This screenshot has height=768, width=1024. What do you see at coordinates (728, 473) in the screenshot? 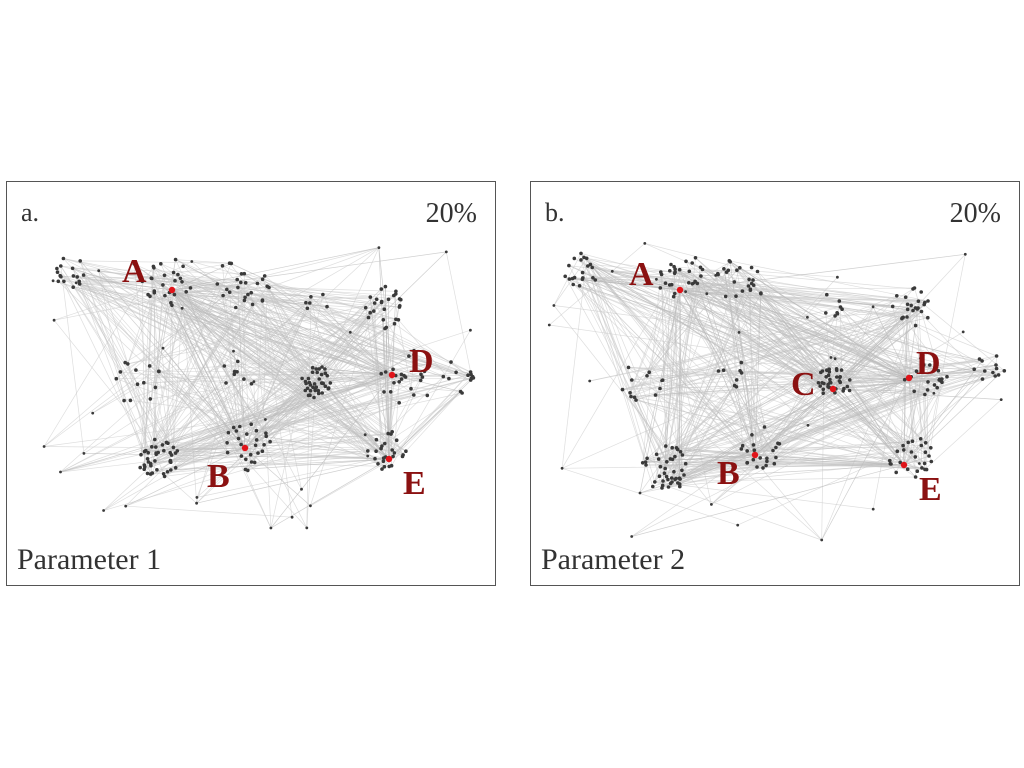
I see `hub-label-b: B` at bounding box center [728, 473].